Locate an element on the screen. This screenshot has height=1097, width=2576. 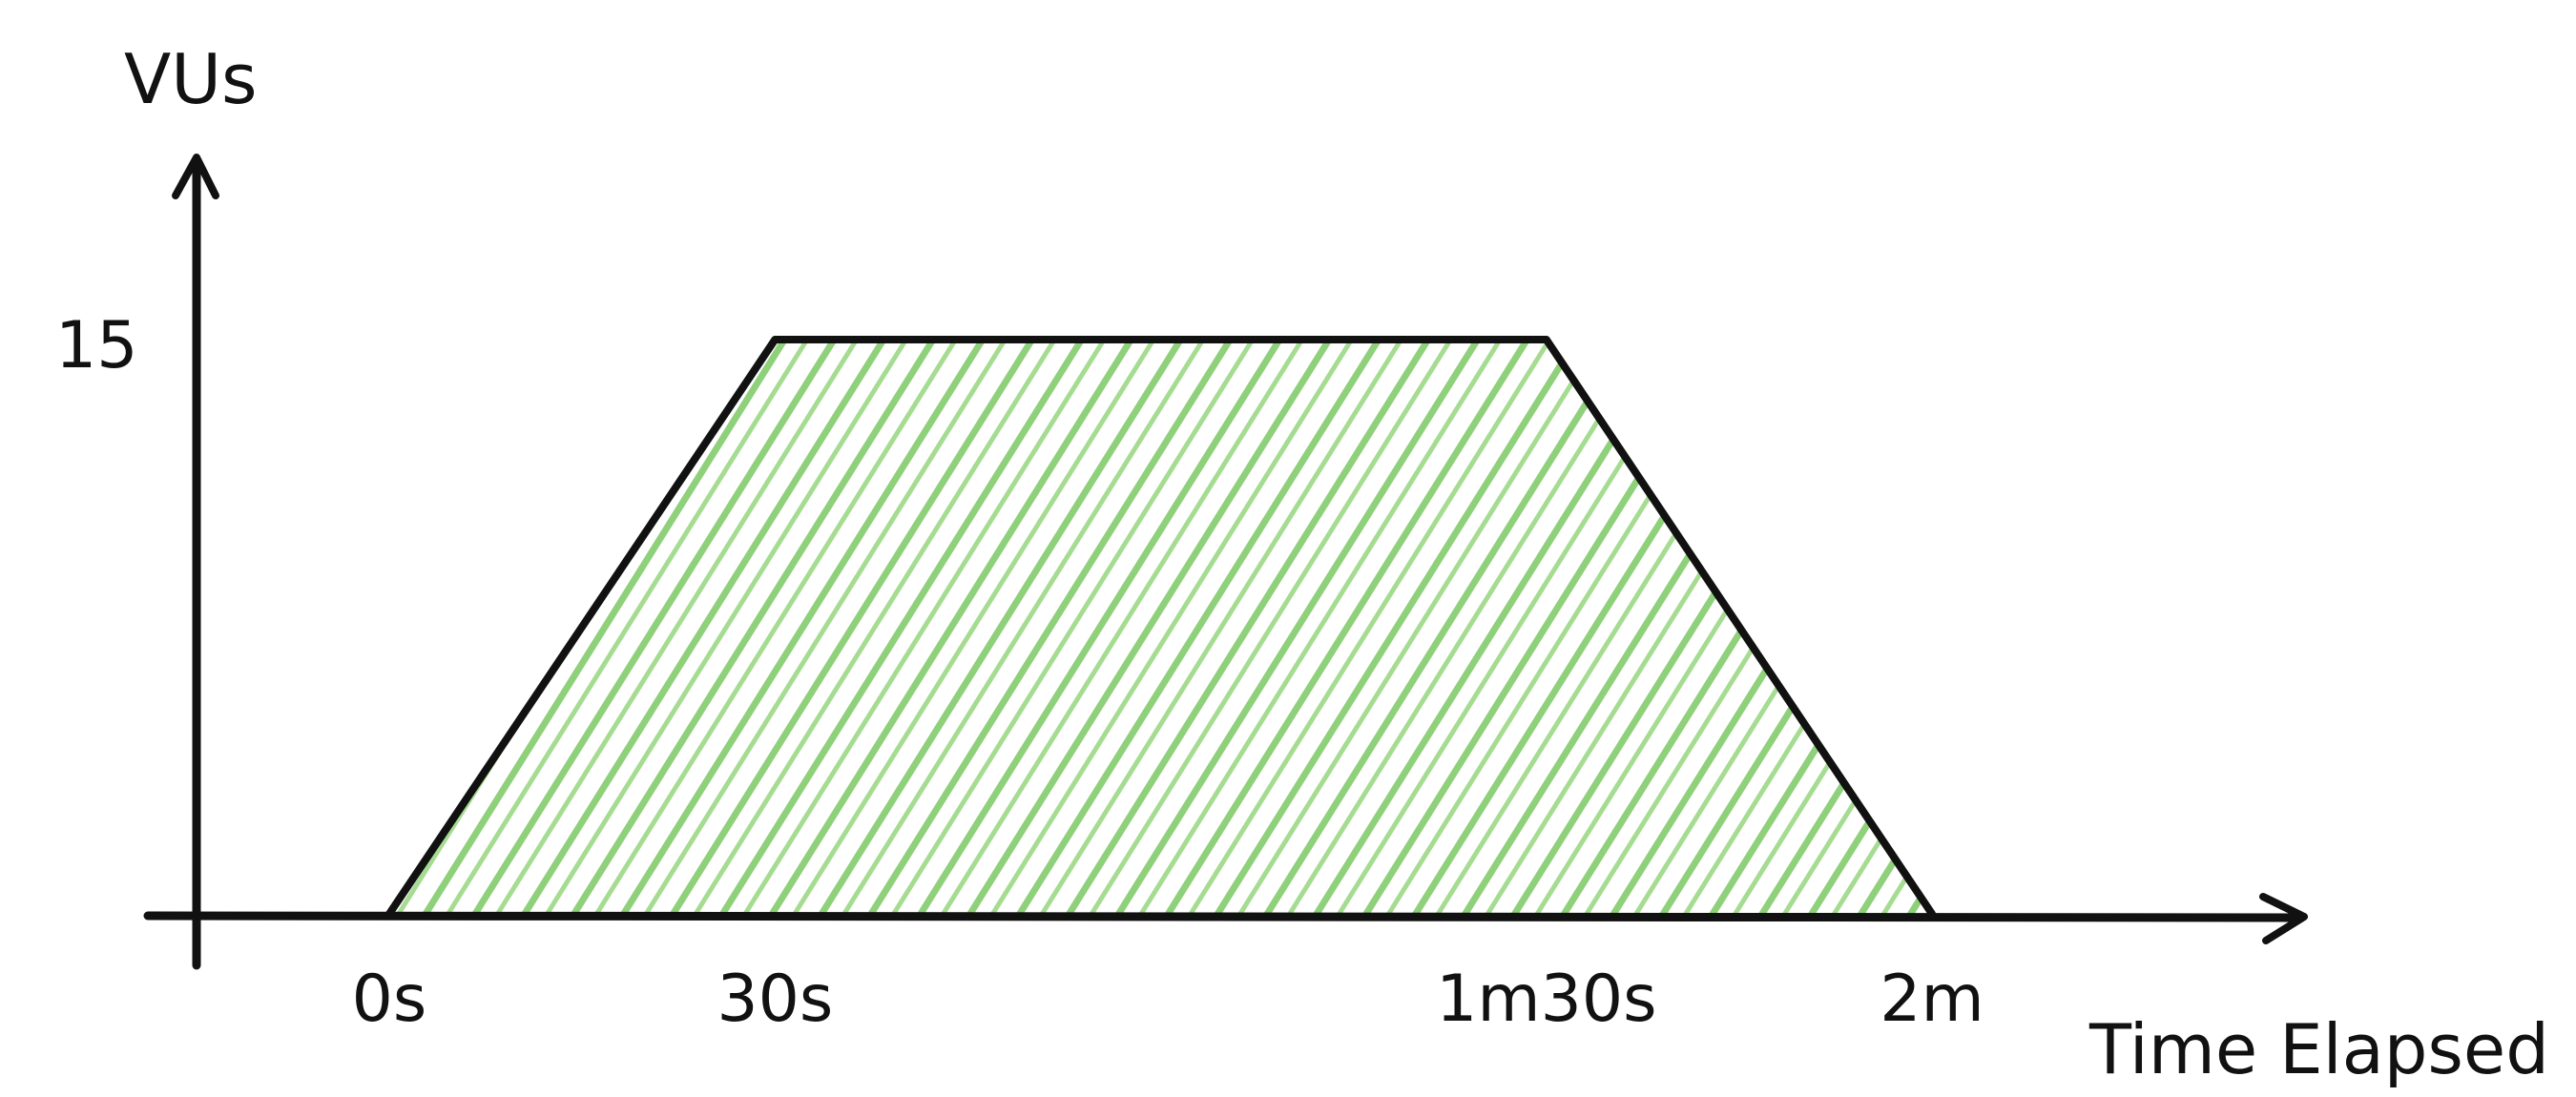
y-axis-title: VUs is located at coordinates (190, 79).